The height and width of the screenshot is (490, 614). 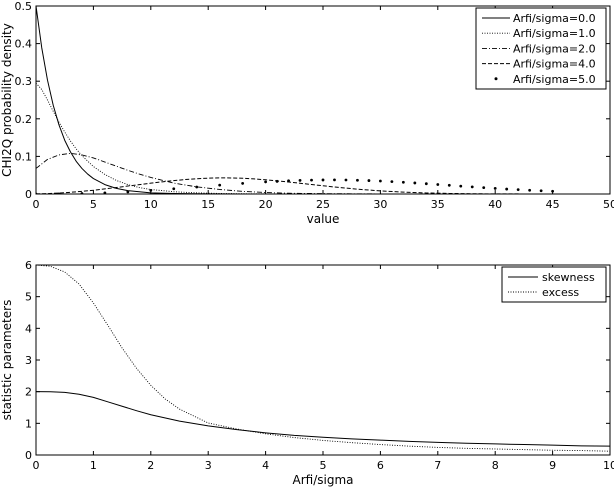 What do you see at coordinates (554, 18) in the screenshot?
I see `legend-label: Arfi/sigma=0.0` at bounding box center [554, 18].